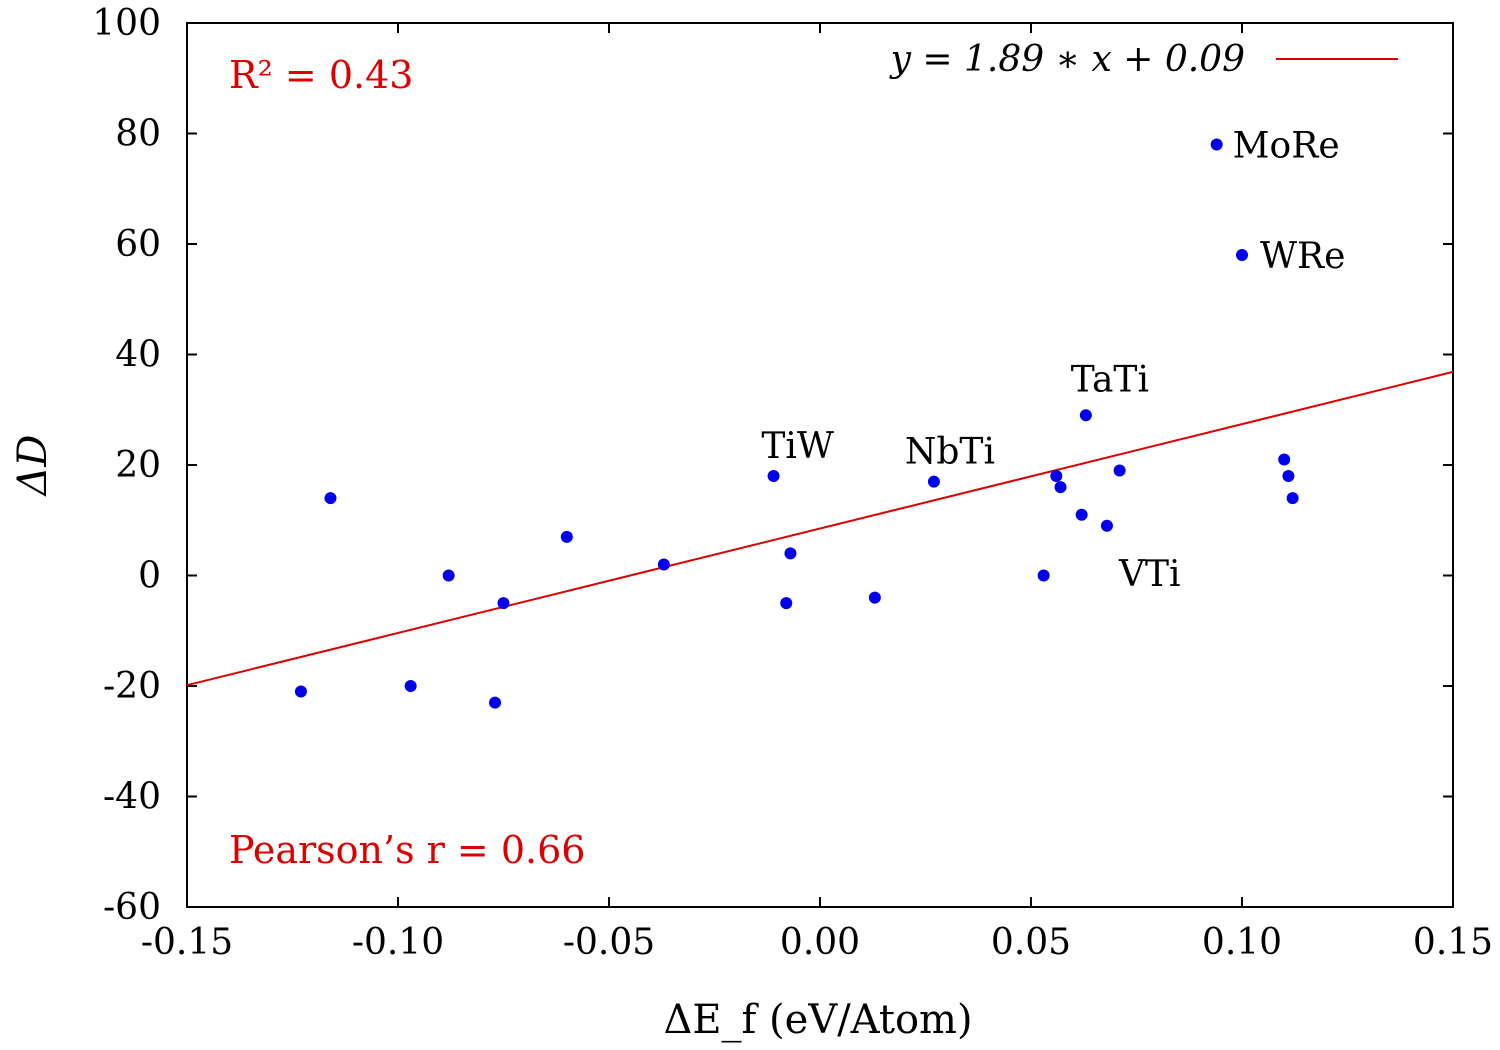 The image size is (1500, 1050). What do you see at coordinates (797, 446) in the screenshot?
I see `point-label: TiW` at bounding box center [797, 446].